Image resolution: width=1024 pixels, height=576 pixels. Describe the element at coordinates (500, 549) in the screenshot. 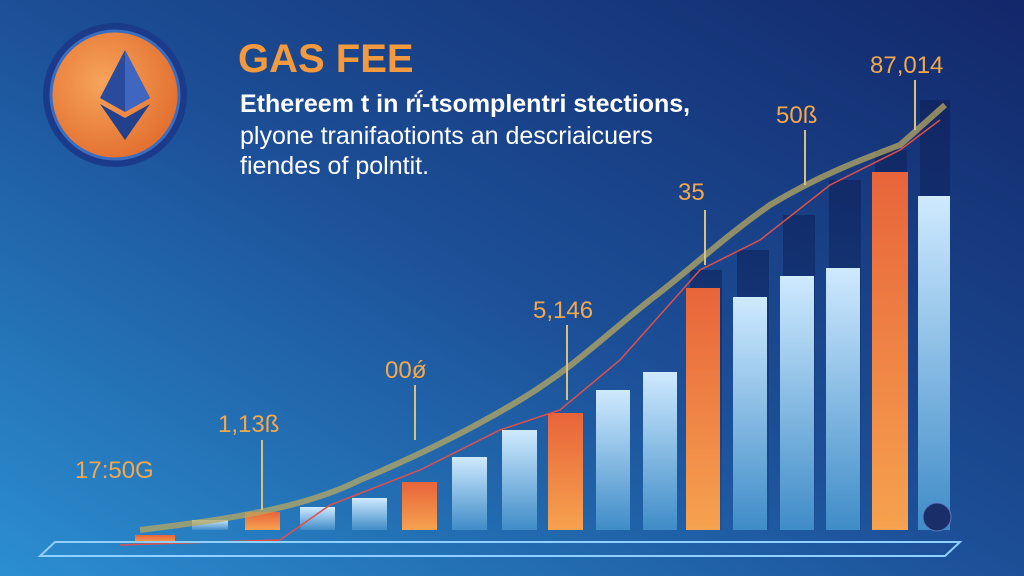

I see `baseline` at that location.